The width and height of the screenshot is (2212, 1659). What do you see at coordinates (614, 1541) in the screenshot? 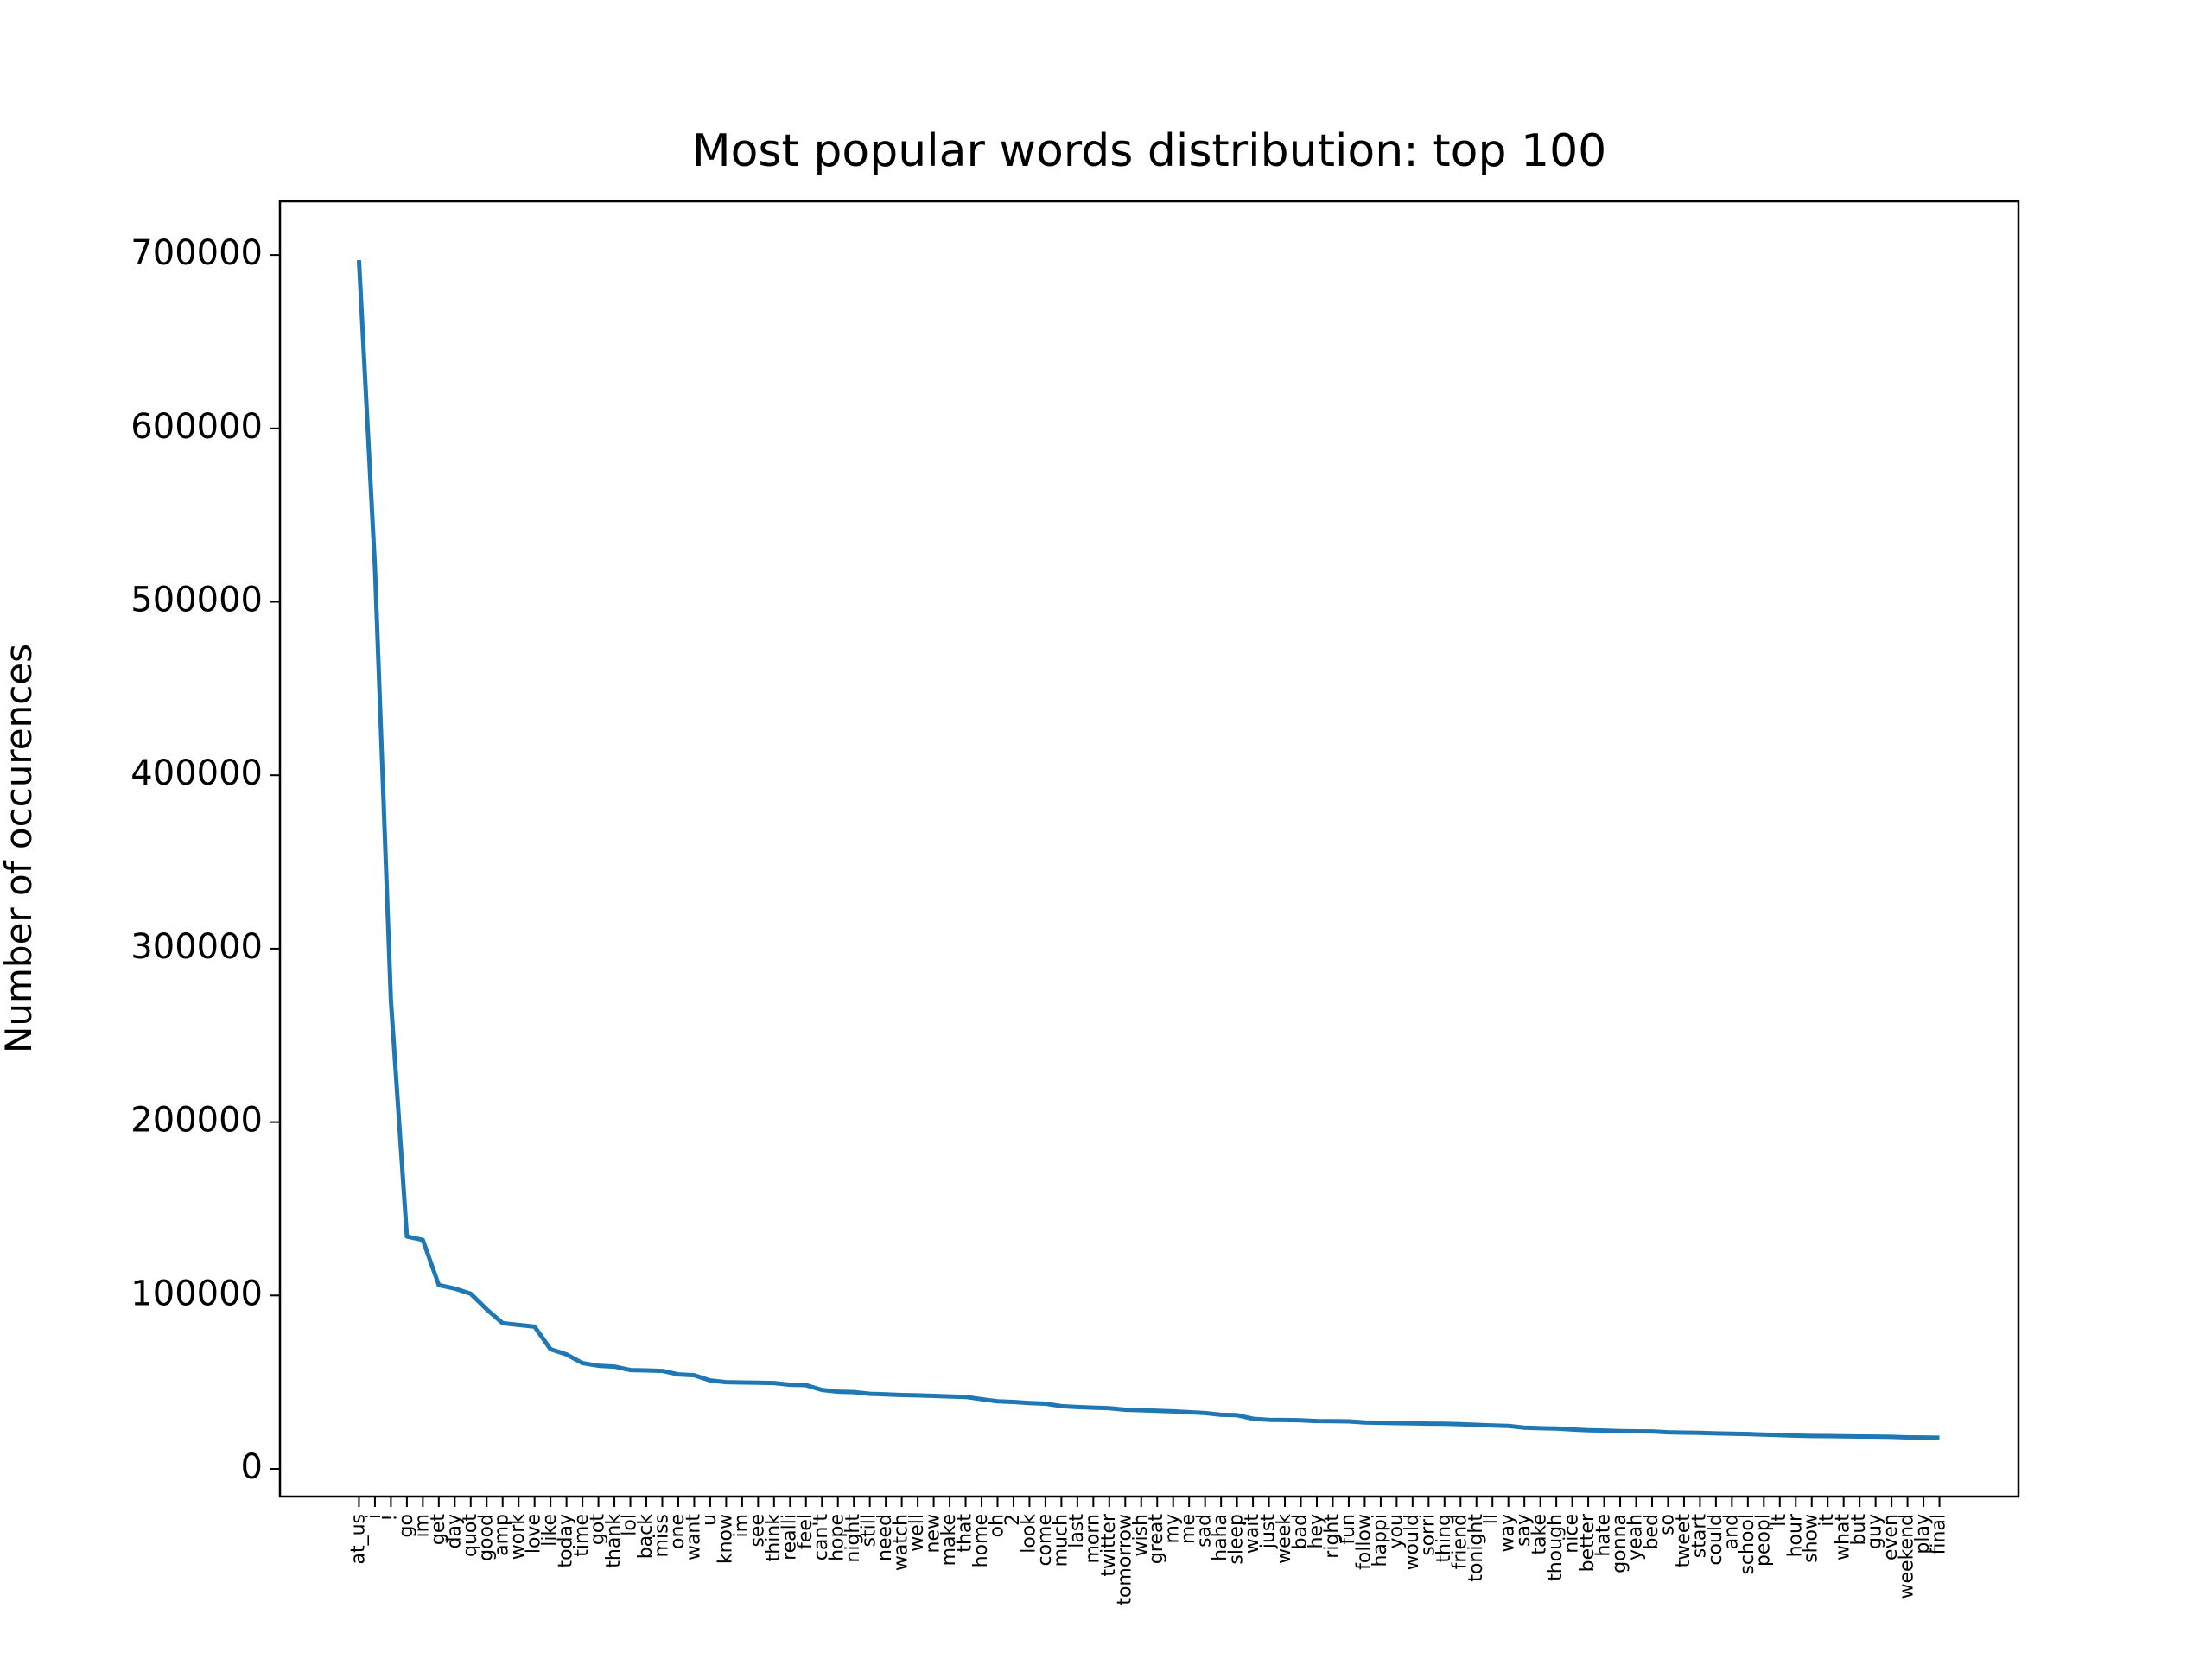
I see `x-tick-label: thank` at bounding box center [614, 1541].